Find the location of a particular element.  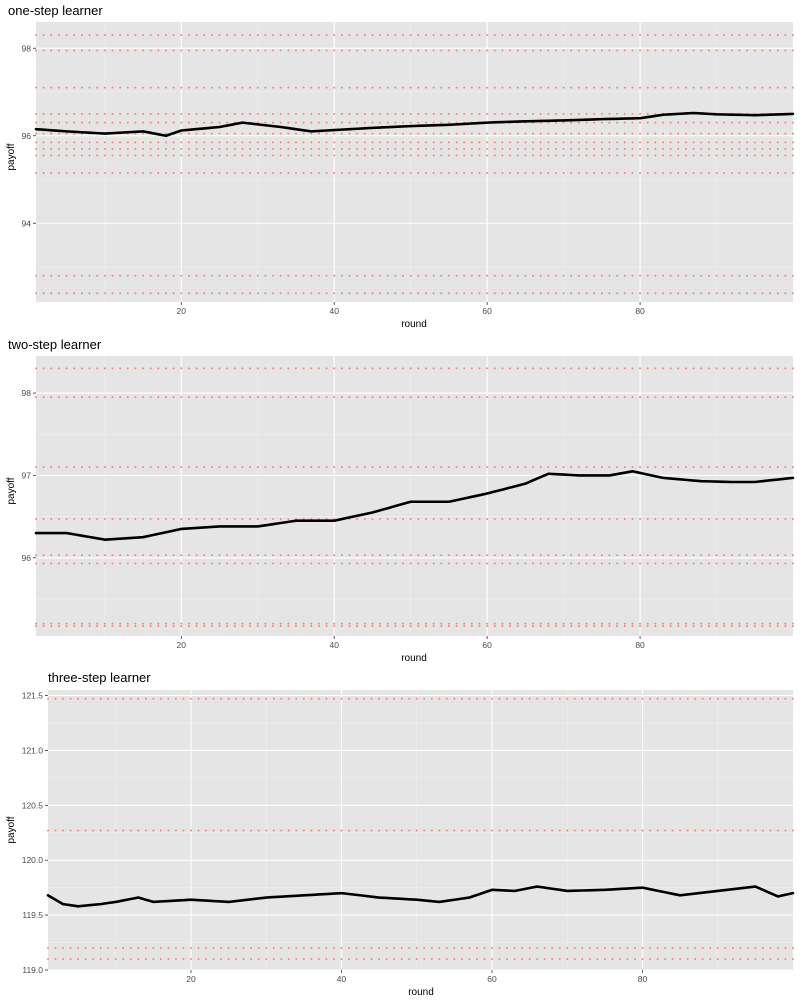

panel-1-point-row is located at coordinates (414, 50).